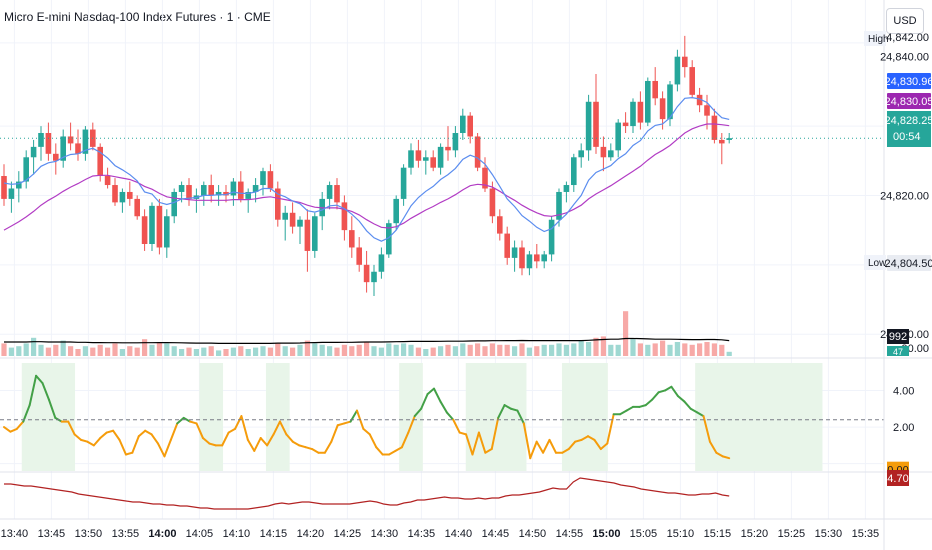  I want to click on time-tick: 14:25, so click(348, 534).